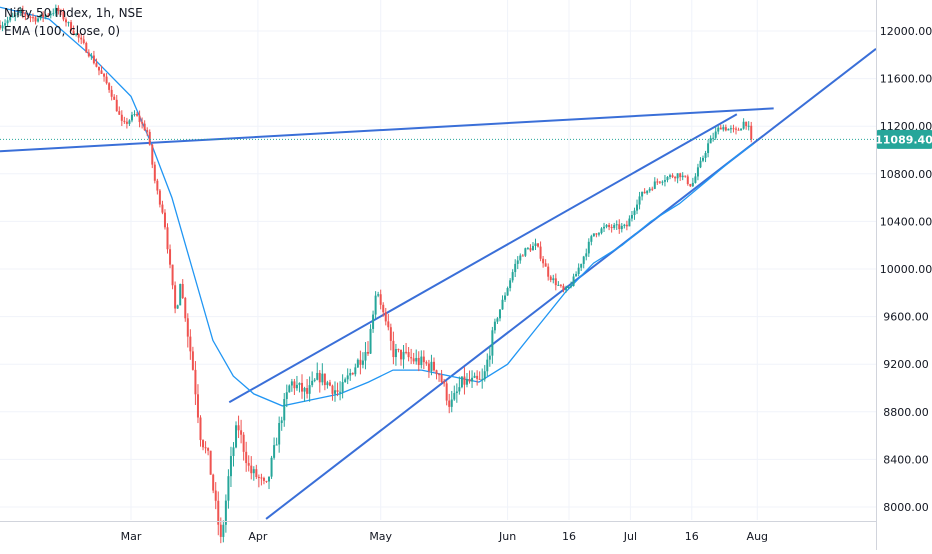 Image resolution: width=932 pixels, height=554 pixels. What do you see at coordinates (438, 532) in the screenshot?
I see `time-axis: Mar Apr May Jun 16 Jul 16 Aug` at bounding box center [438, 532].